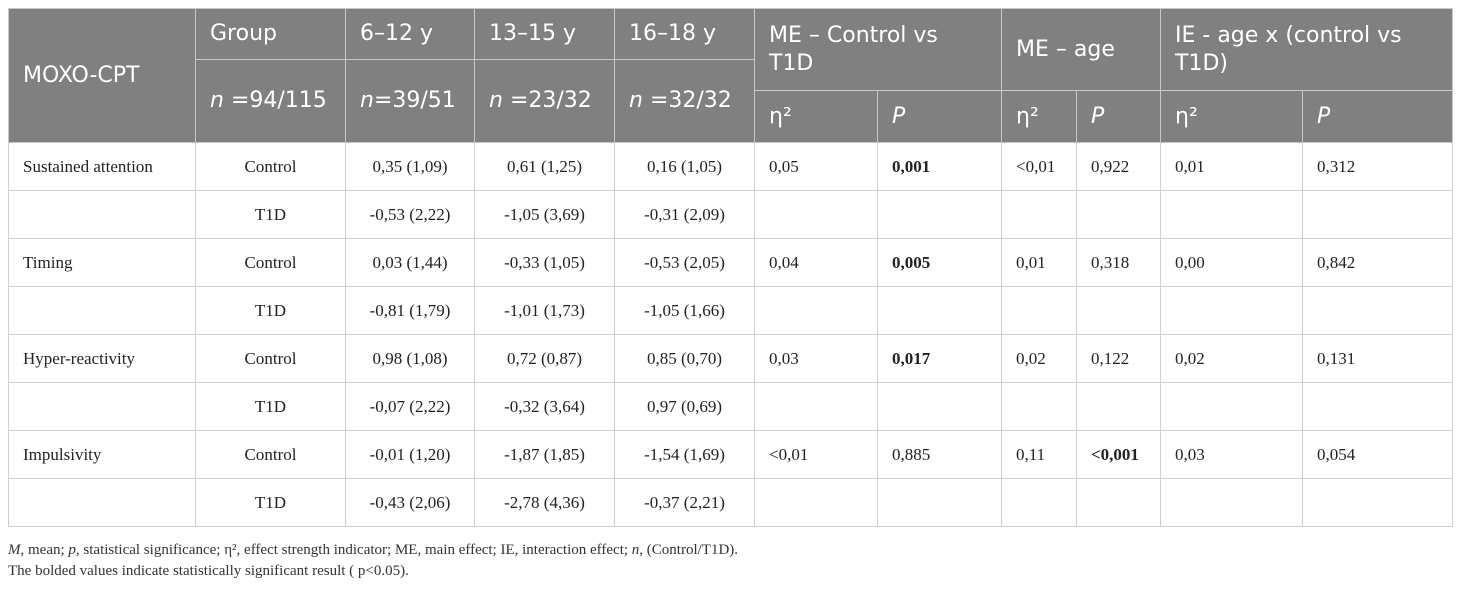  Describe the element at coordinates (1378, 166) in the screenshot. I see `table-cell: 0,312` at that location.